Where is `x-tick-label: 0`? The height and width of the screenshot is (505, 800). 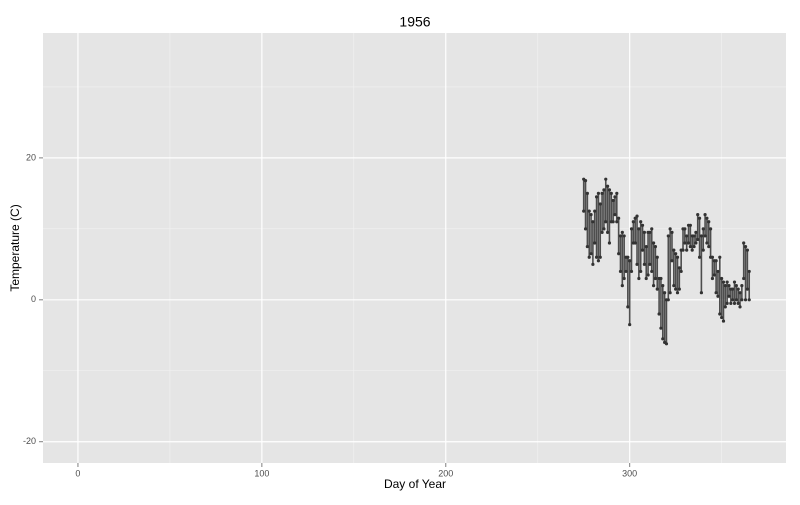 x-tick-label: 0 is located at coordinates (77, 473).